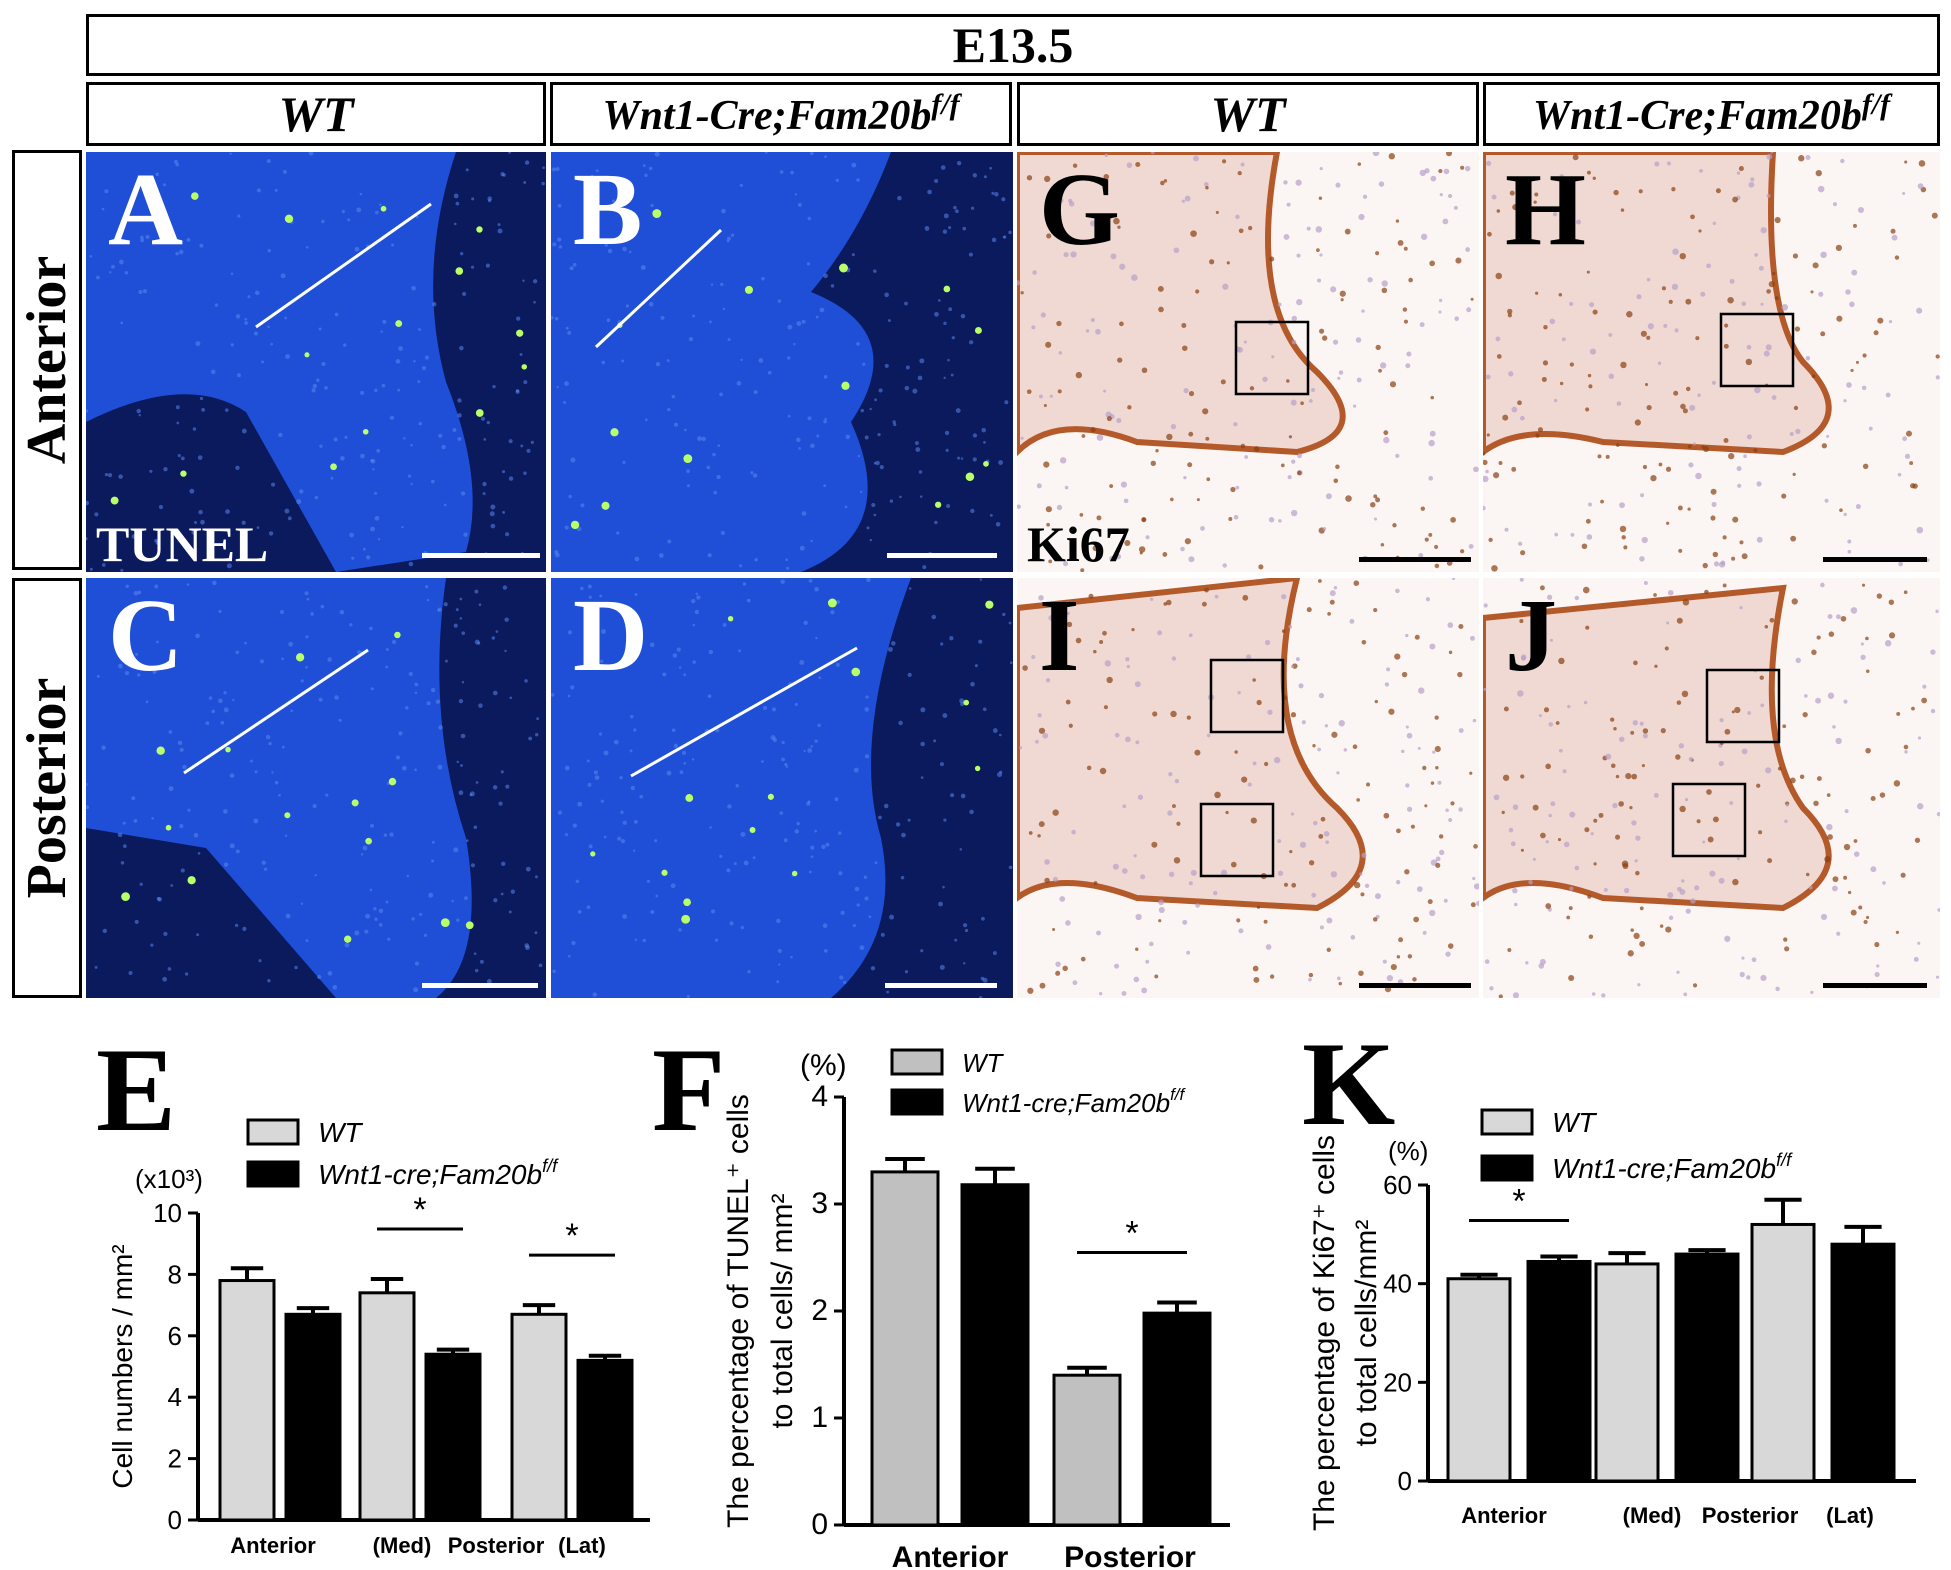 Image resolution: width=1951 pixels, height=1570 pixels. Describe the element at coordinates (658, 288) in the screenshot. I see `boundary-line` at that location.